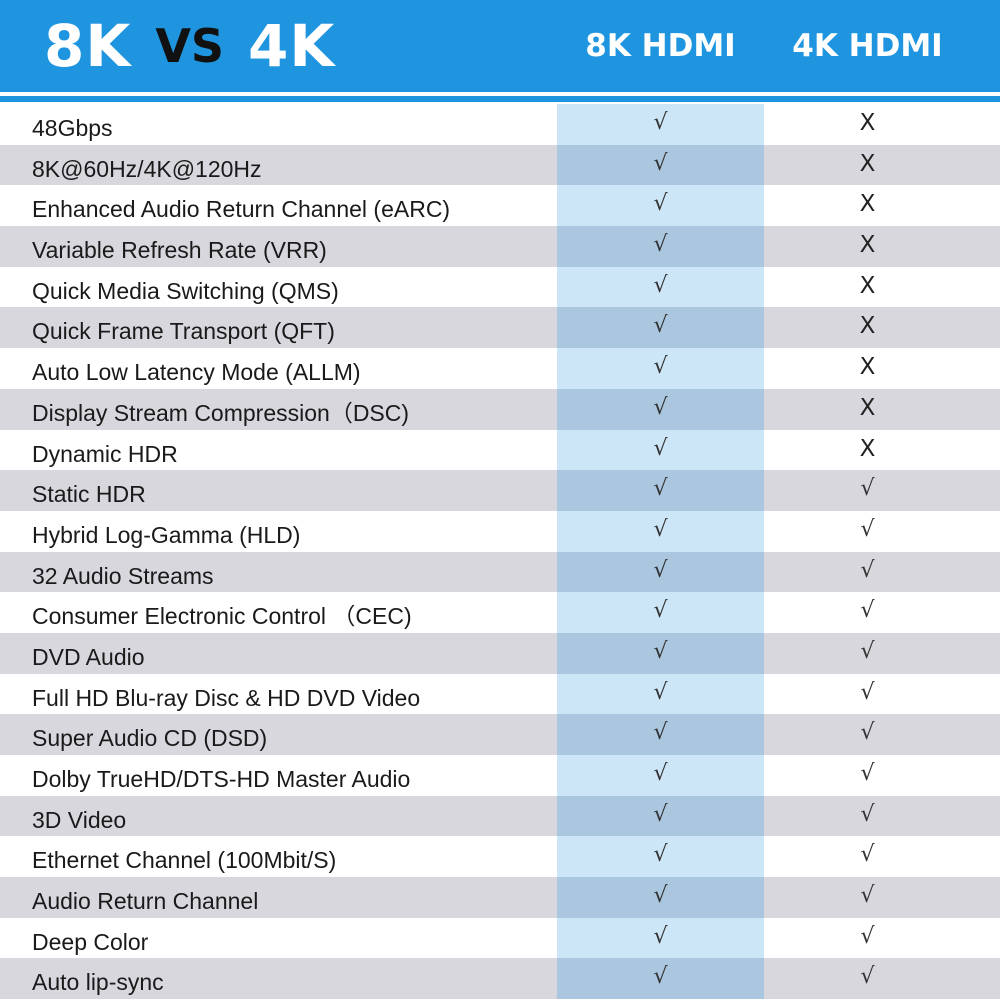 Image resolution: width=1000 pixels, height=1006 pixels. Describe the element at coordinates (241, 209) in the screenshot. I see `feature-label: Enhanced Audio Return Channel (eARC)` at that location.